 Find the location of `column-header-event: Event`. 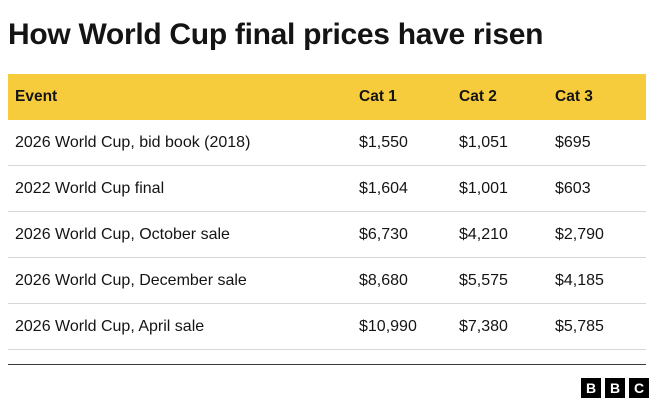

column-header-event: Event is located at coordinates (36, 96).